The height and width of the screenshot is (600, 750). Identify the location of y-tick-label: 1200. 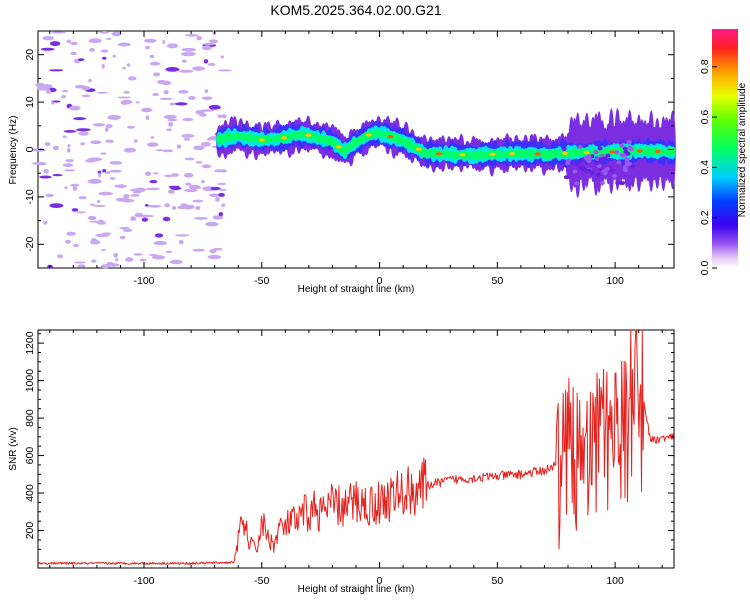
(30, 343).